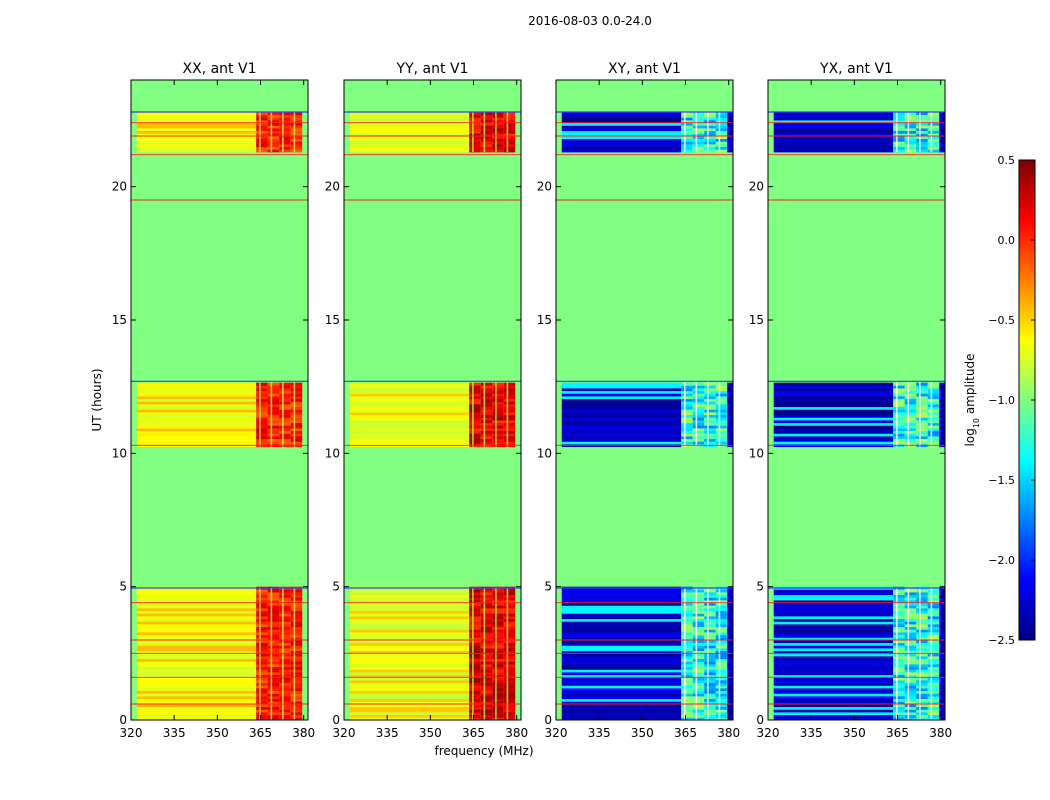  I want to click on x-tick-label: 335, so click(811, 733).